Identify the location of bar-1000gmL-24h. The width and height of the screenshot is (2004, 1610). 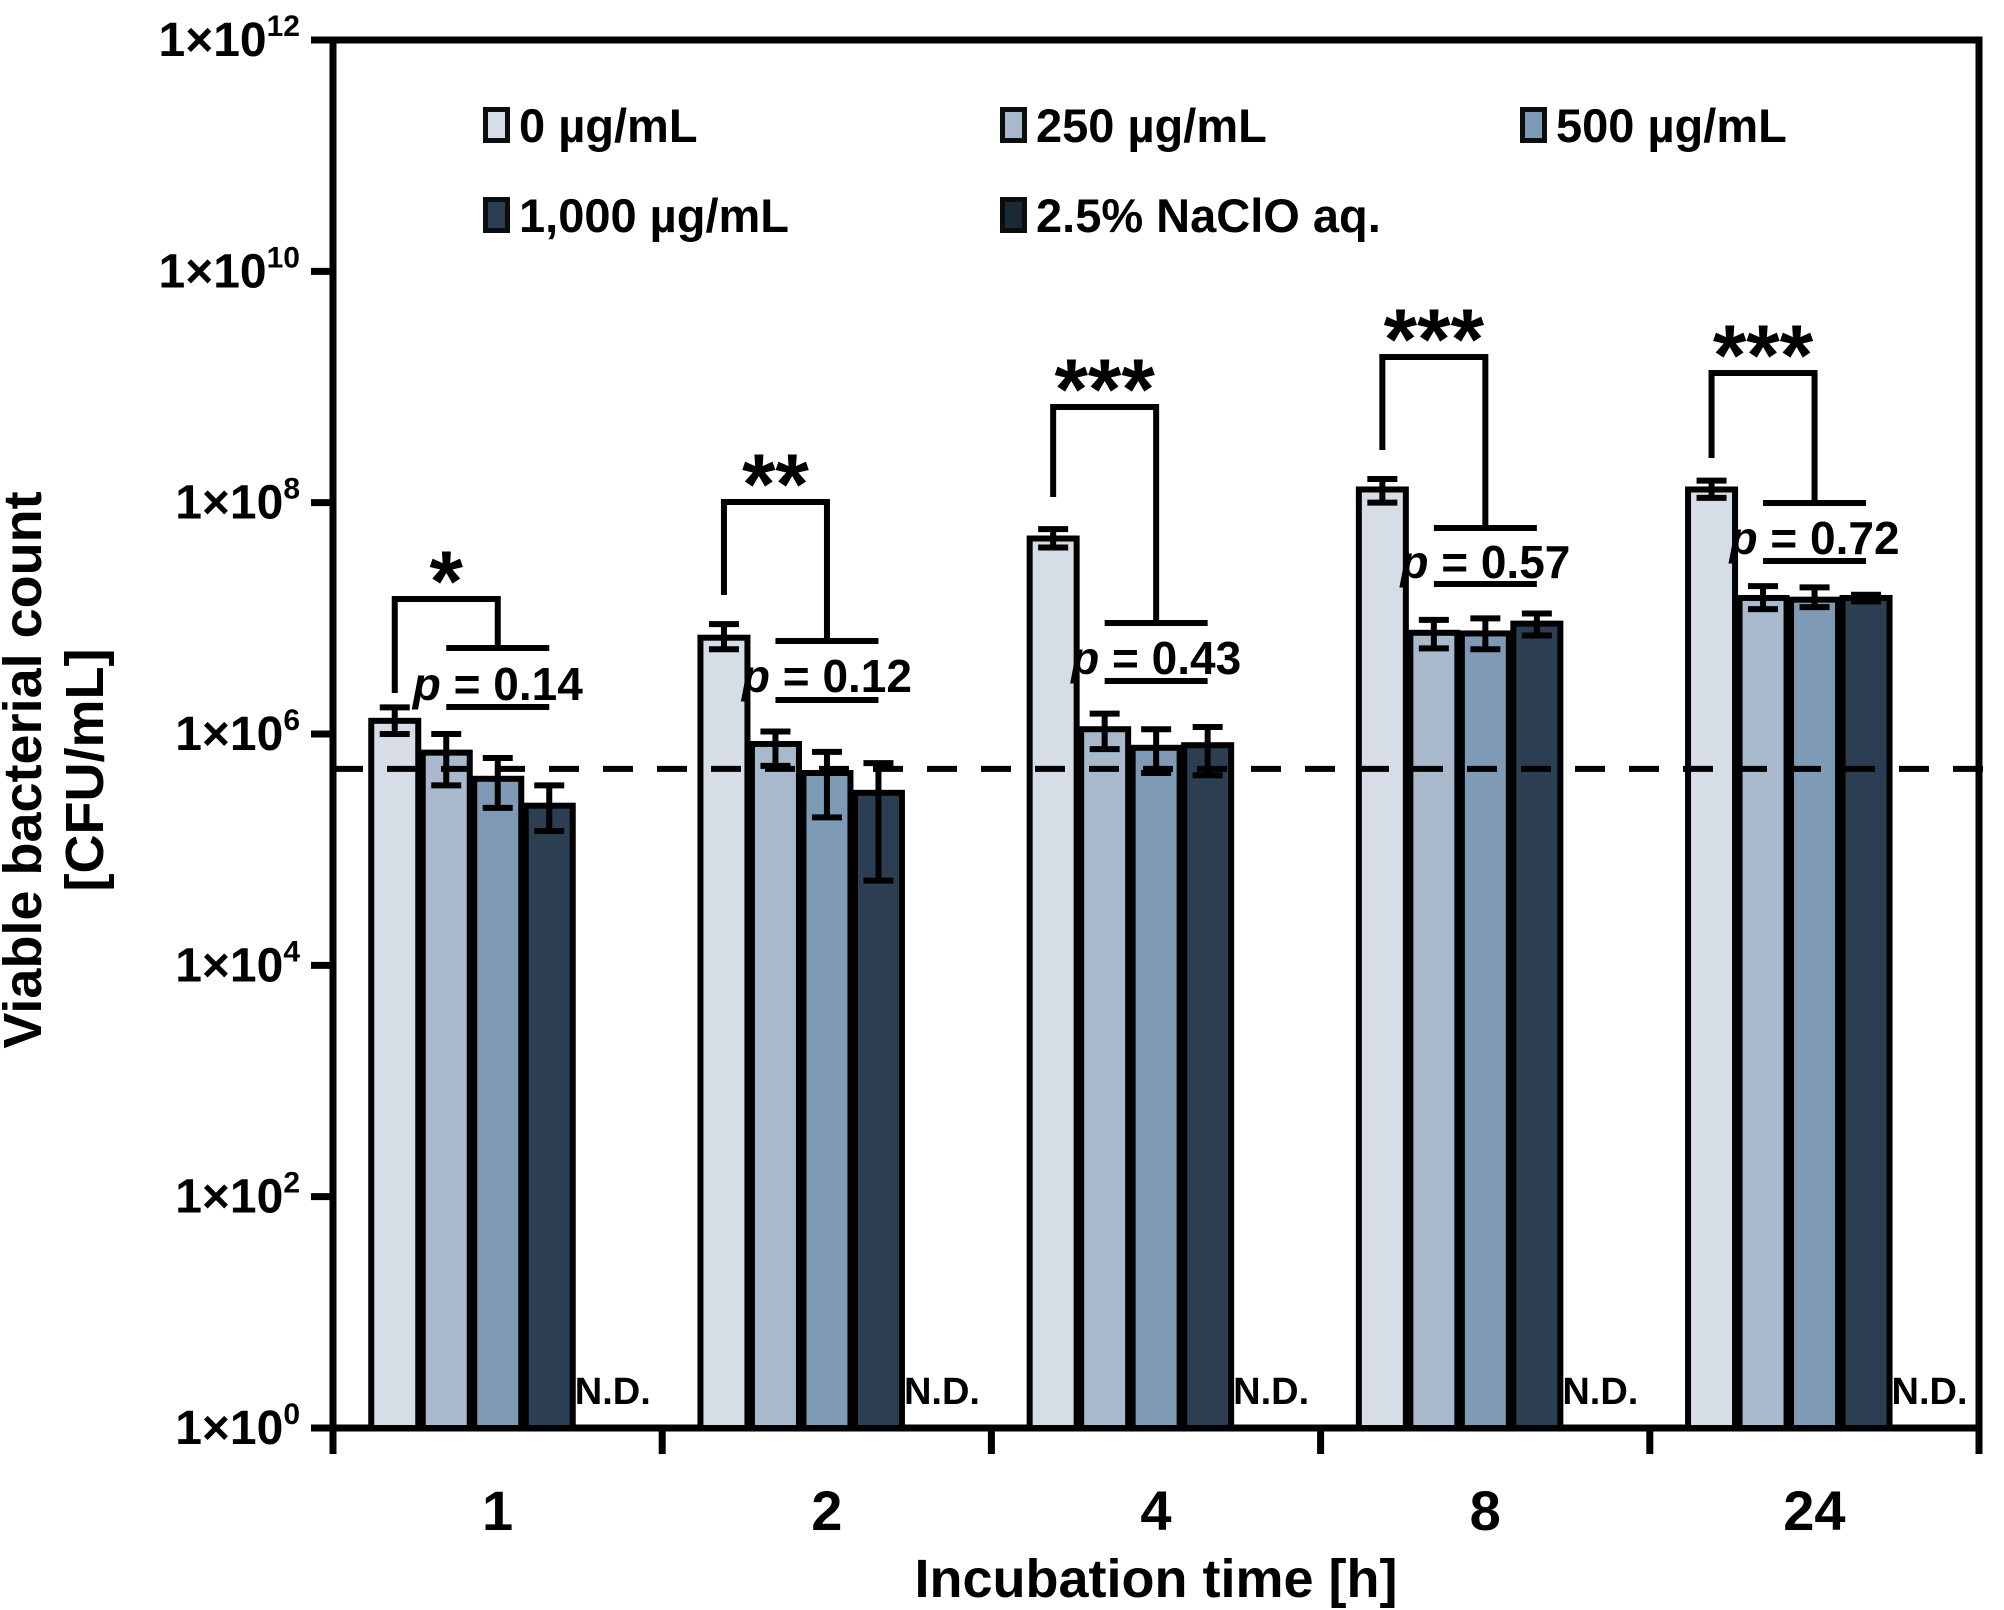
(1866, 1012).